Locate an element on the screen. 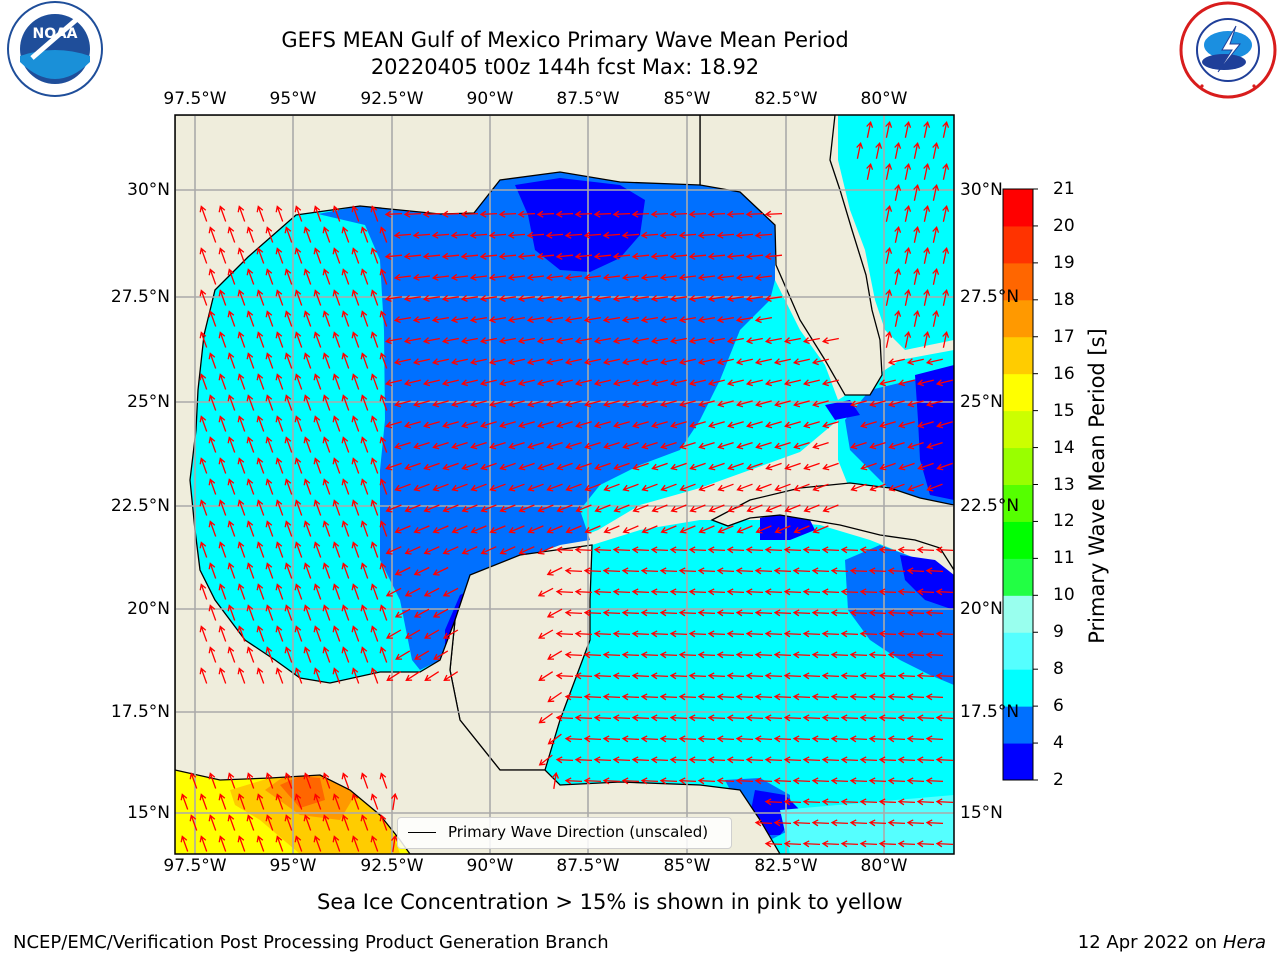  lon-tick-top: 97.5°W is located at coordinates (195, 99).